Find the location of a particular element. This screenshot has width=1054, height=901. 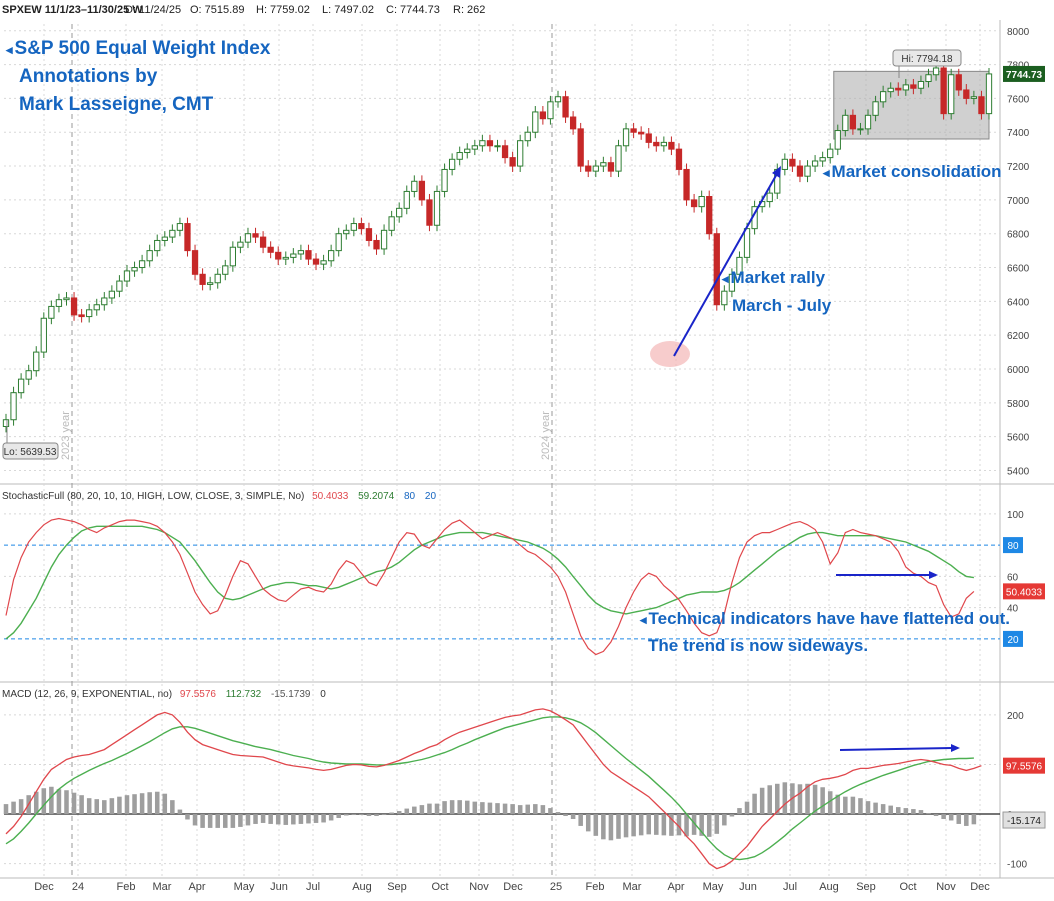

macd-hist-value: -15.1739 is located at coordinates (290, 694).